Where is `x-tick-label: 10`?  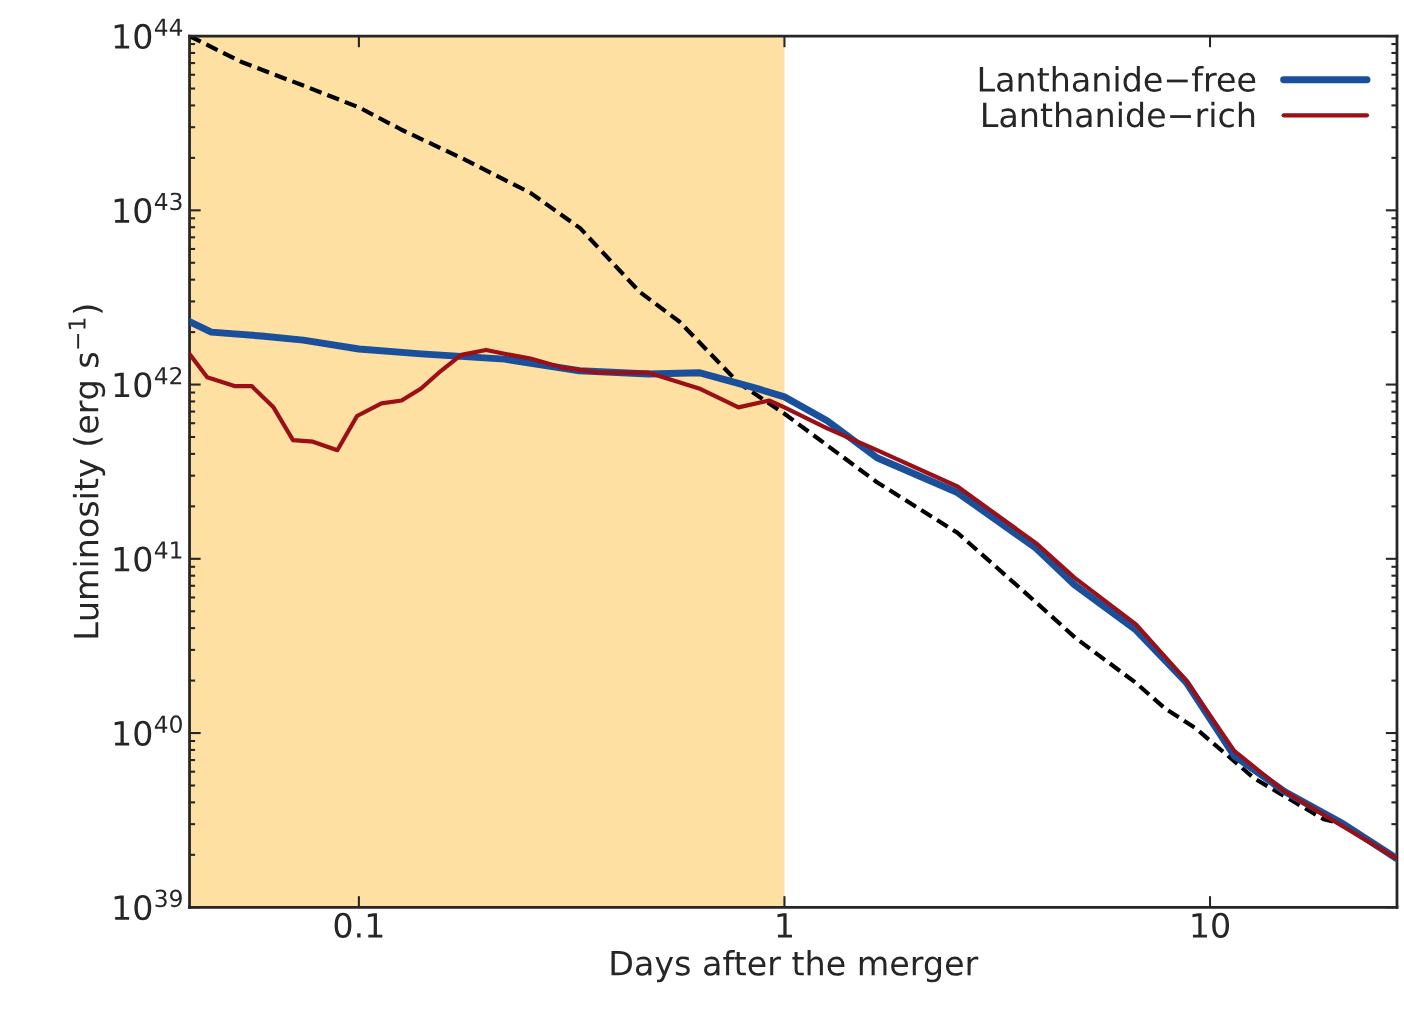
x-tick-label: 10 is located at coordinates (1211, 925).